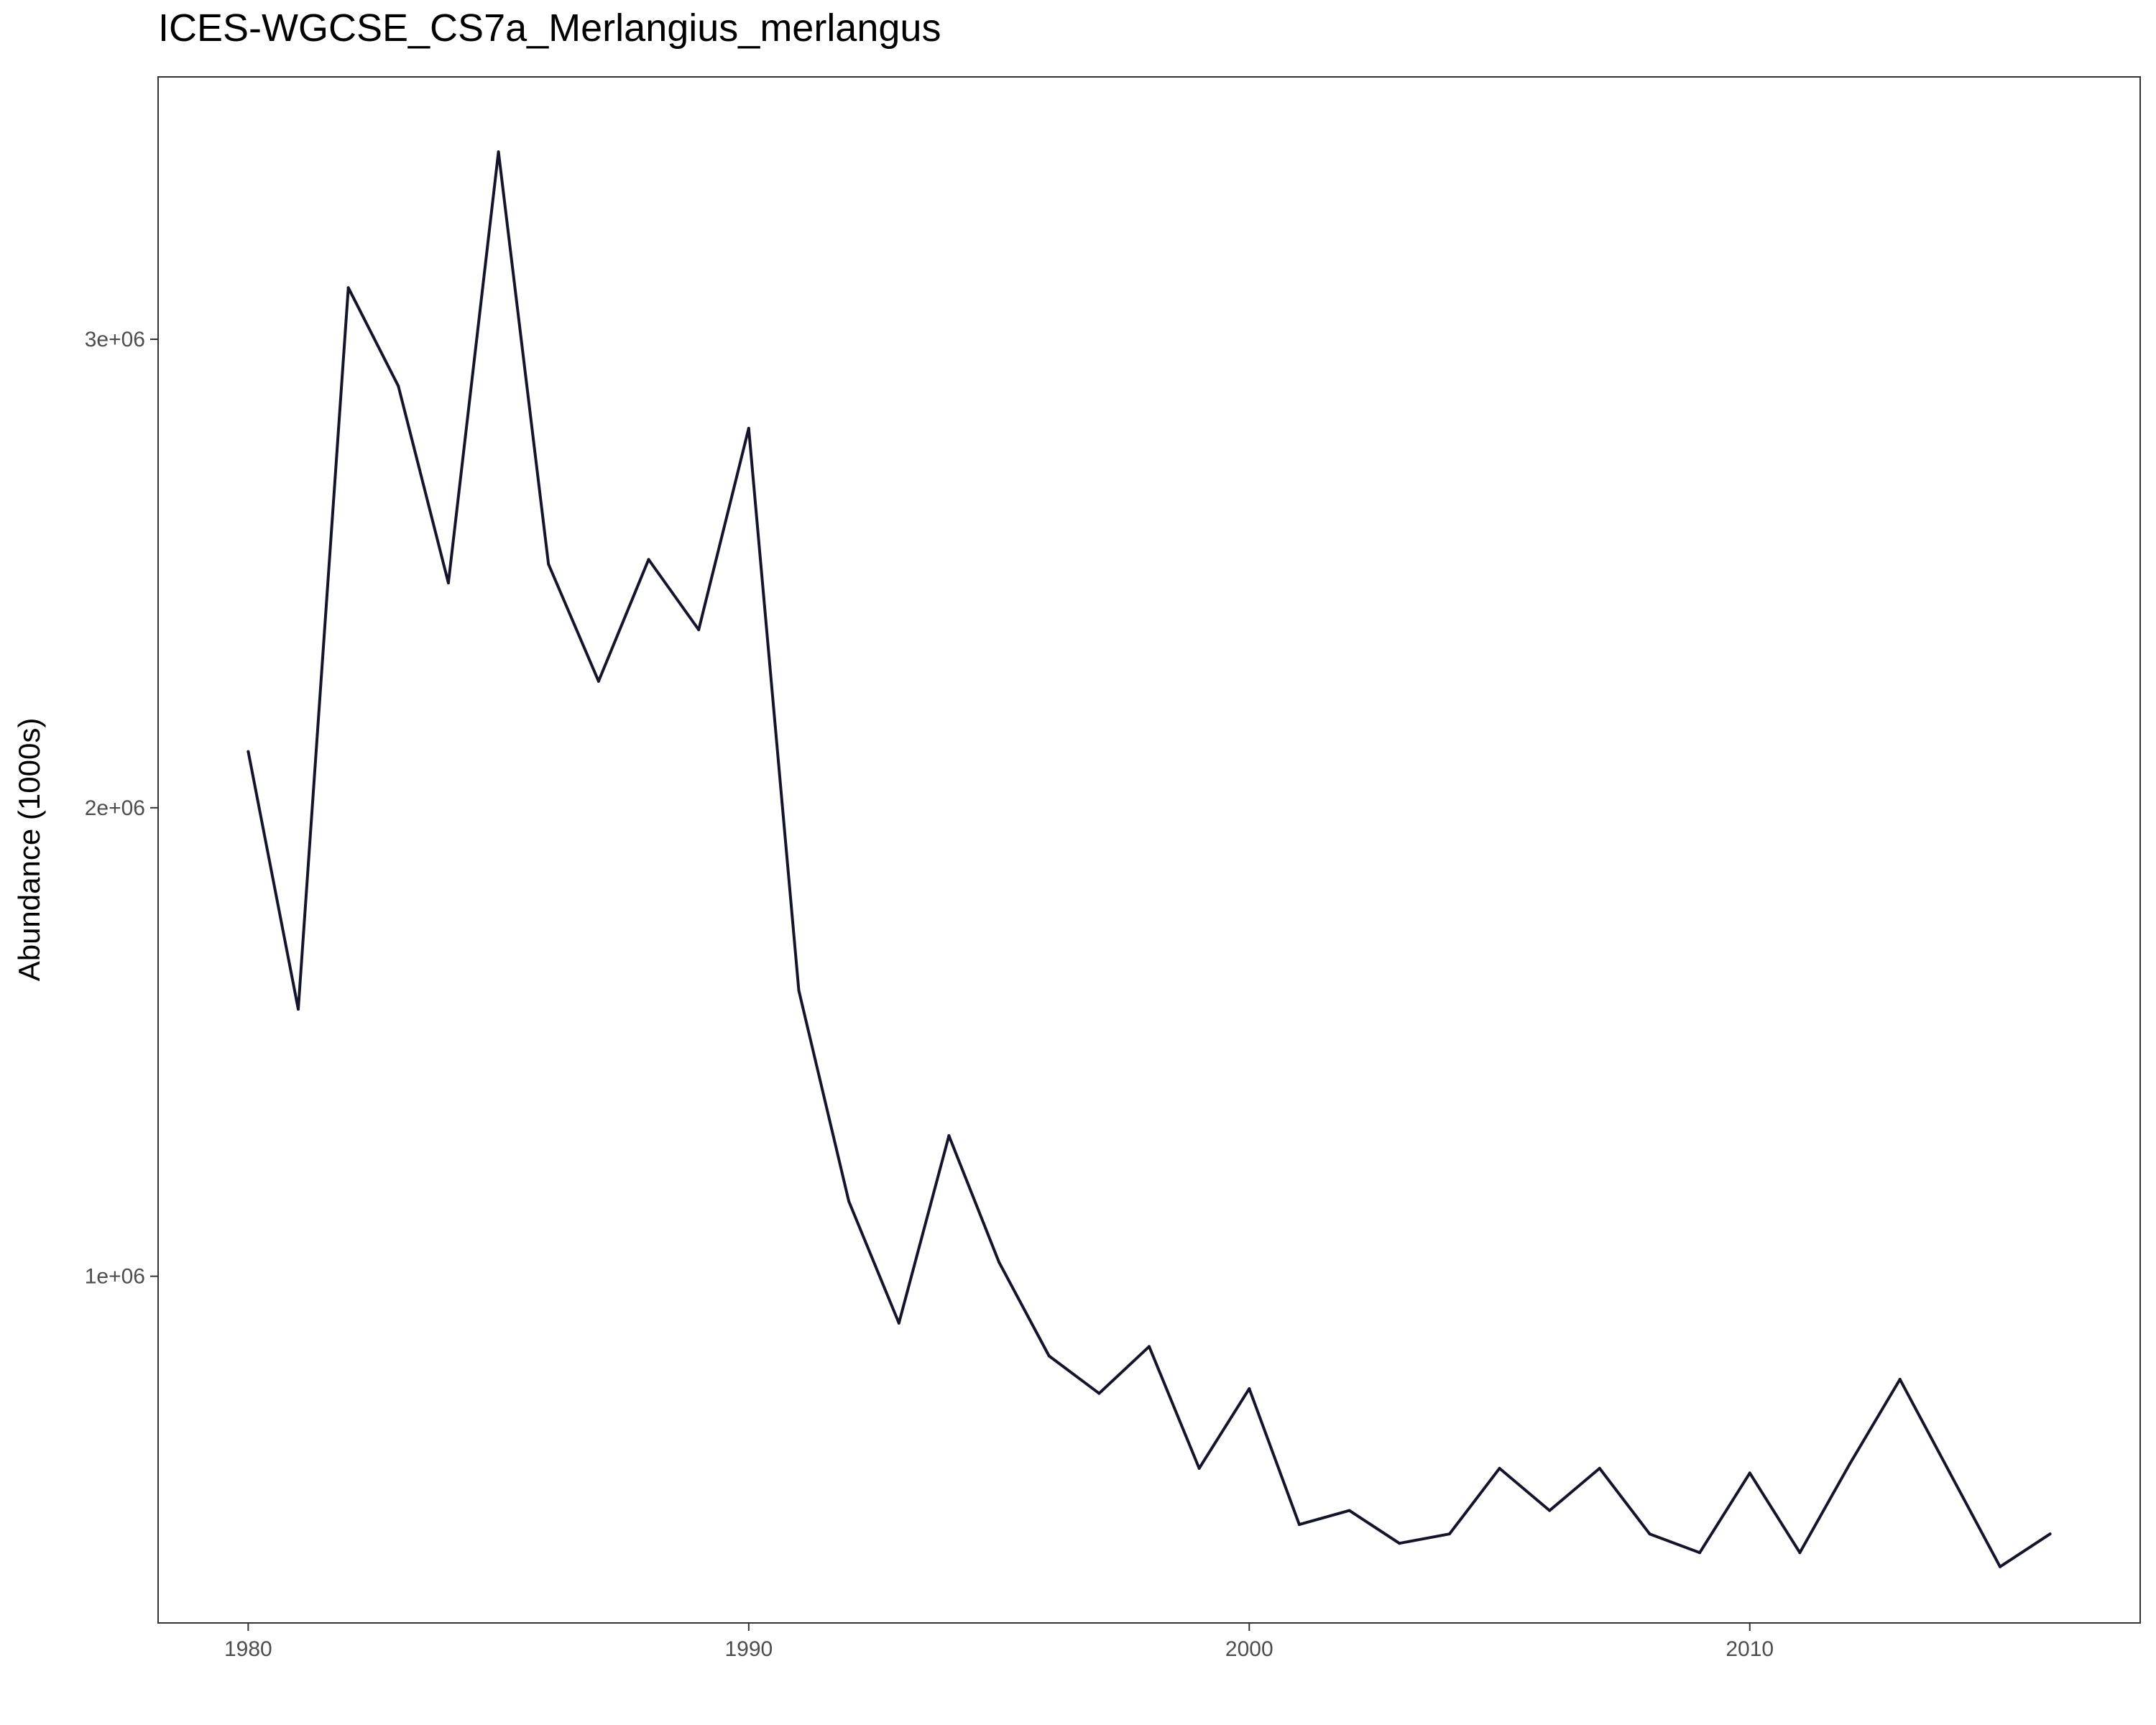 The height and width of the screenshot is (1725, 2156). I want to click on x-tick-label: 1990, so click(748, 1649).